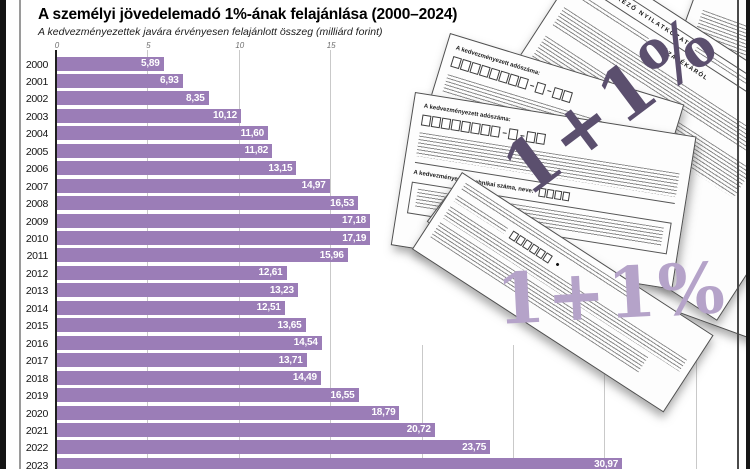  What do you see at coordinates (354, 238) in the screenshot?
I see `bar-value-label: 17,19` at bounding box center [354, 238].